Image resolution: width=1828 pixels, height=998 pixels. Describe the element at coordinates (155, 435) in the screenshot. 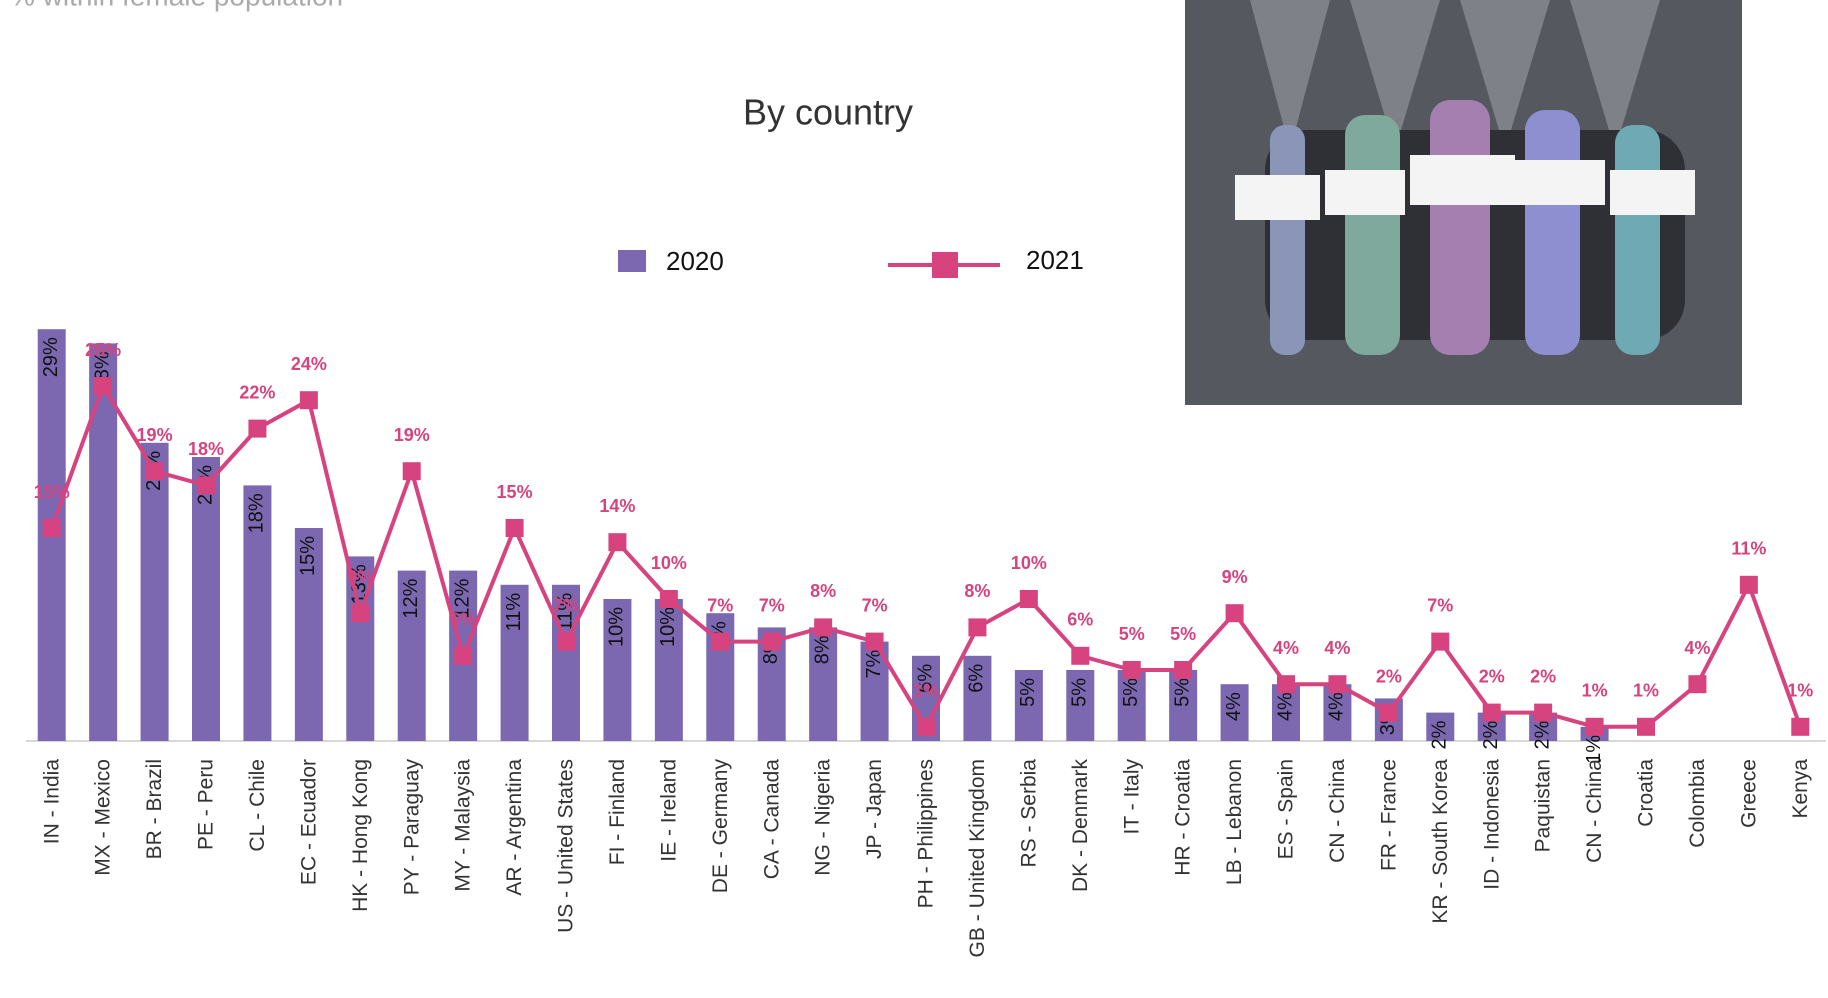

I see `line-value-label: 19%` at that location.